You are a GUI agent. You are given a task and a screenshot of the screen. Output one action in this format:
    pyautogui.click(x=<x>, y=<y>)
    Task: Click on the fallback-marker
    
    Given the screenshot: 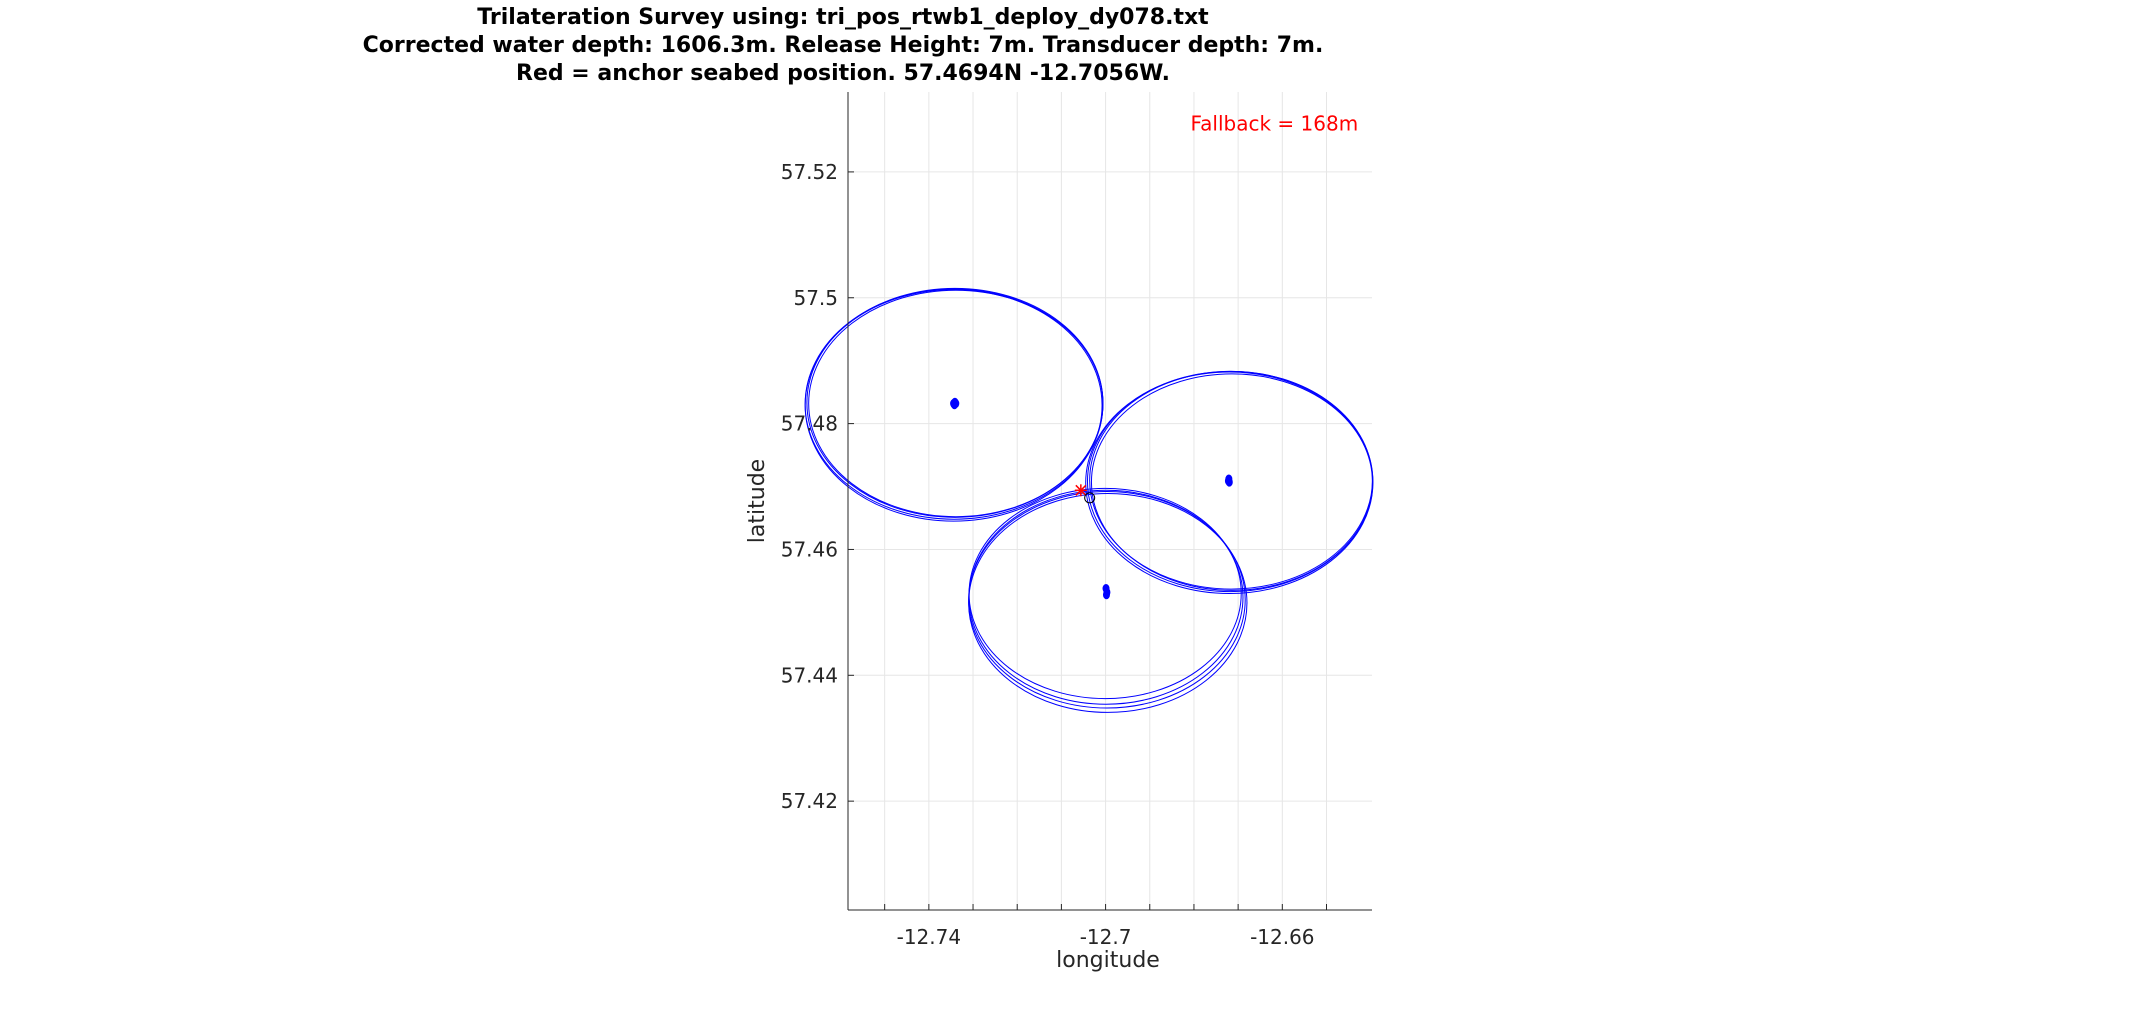 What is the action you would take?
    pyautogui.click(x=1090, y=498)
    